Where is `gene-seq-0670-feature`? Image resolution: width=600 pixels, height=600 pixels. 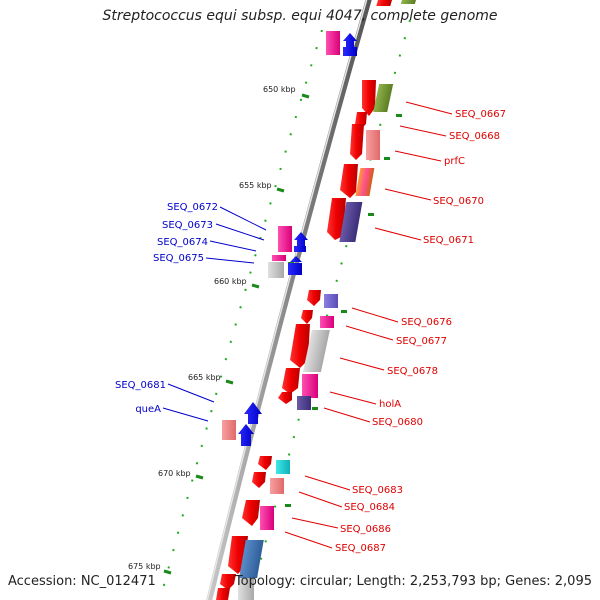 gene-seq-0670-feature is located at coordinates (365, 182).